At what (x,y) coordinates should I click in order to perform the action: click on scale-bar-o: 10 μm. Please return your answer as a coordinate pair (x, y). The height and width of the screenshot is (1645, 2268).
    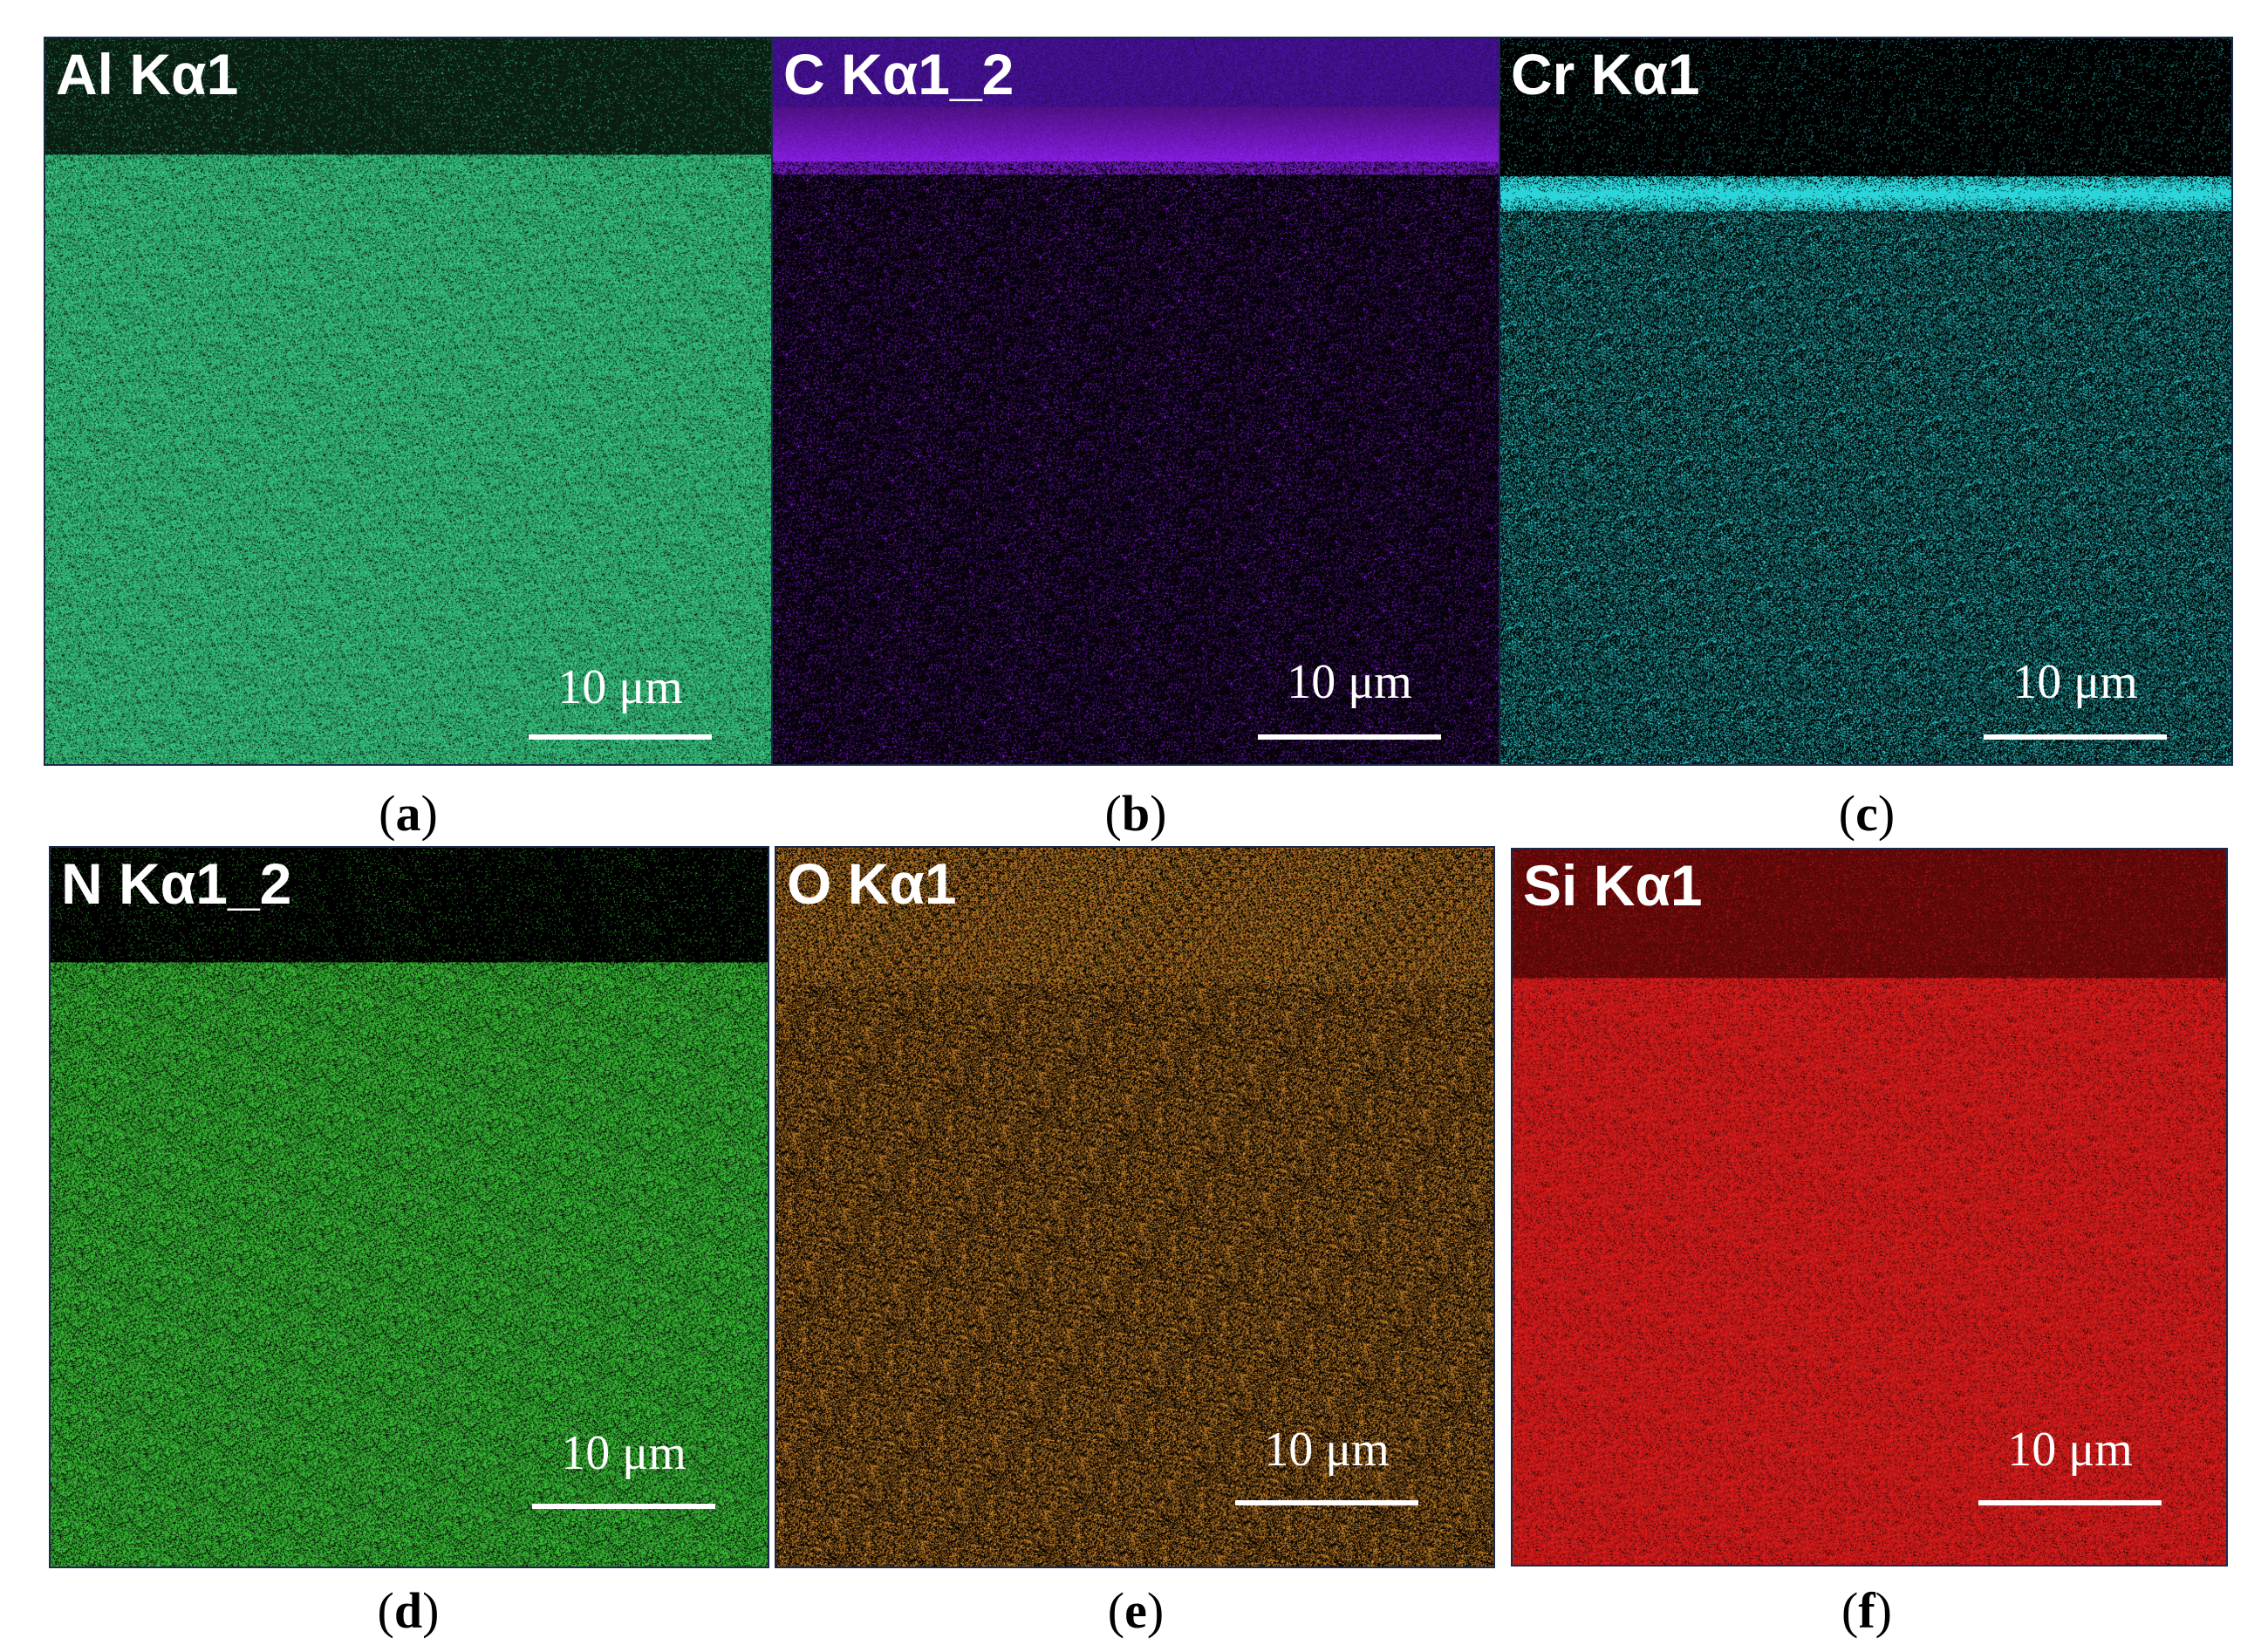
    Looking at the image, I should click on (1326, 1465).